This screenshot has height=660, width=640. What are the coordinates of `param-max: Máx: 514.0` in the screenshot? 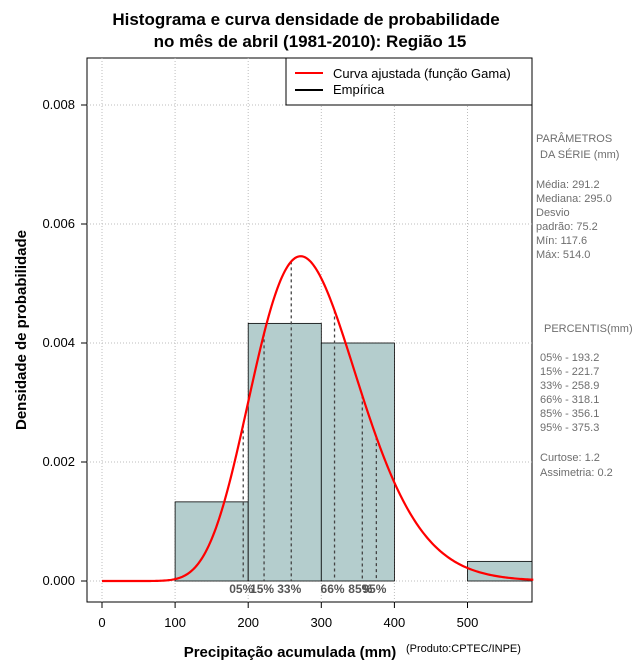 It's located at (563, 255).